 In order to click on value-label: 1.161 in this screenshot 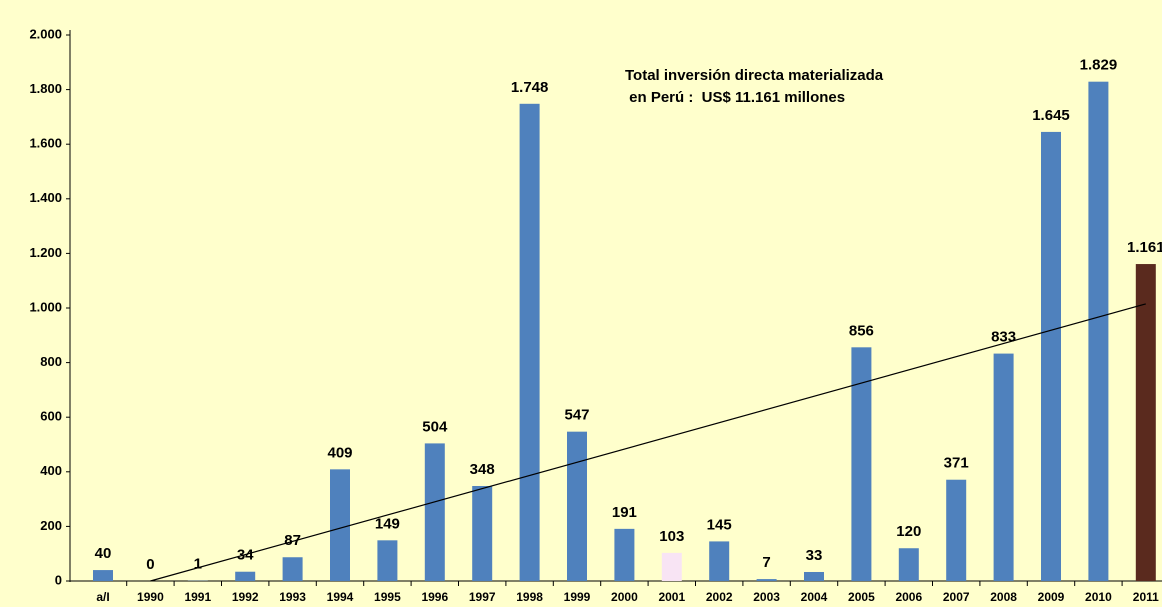, I will do `click(1144, 247)`.